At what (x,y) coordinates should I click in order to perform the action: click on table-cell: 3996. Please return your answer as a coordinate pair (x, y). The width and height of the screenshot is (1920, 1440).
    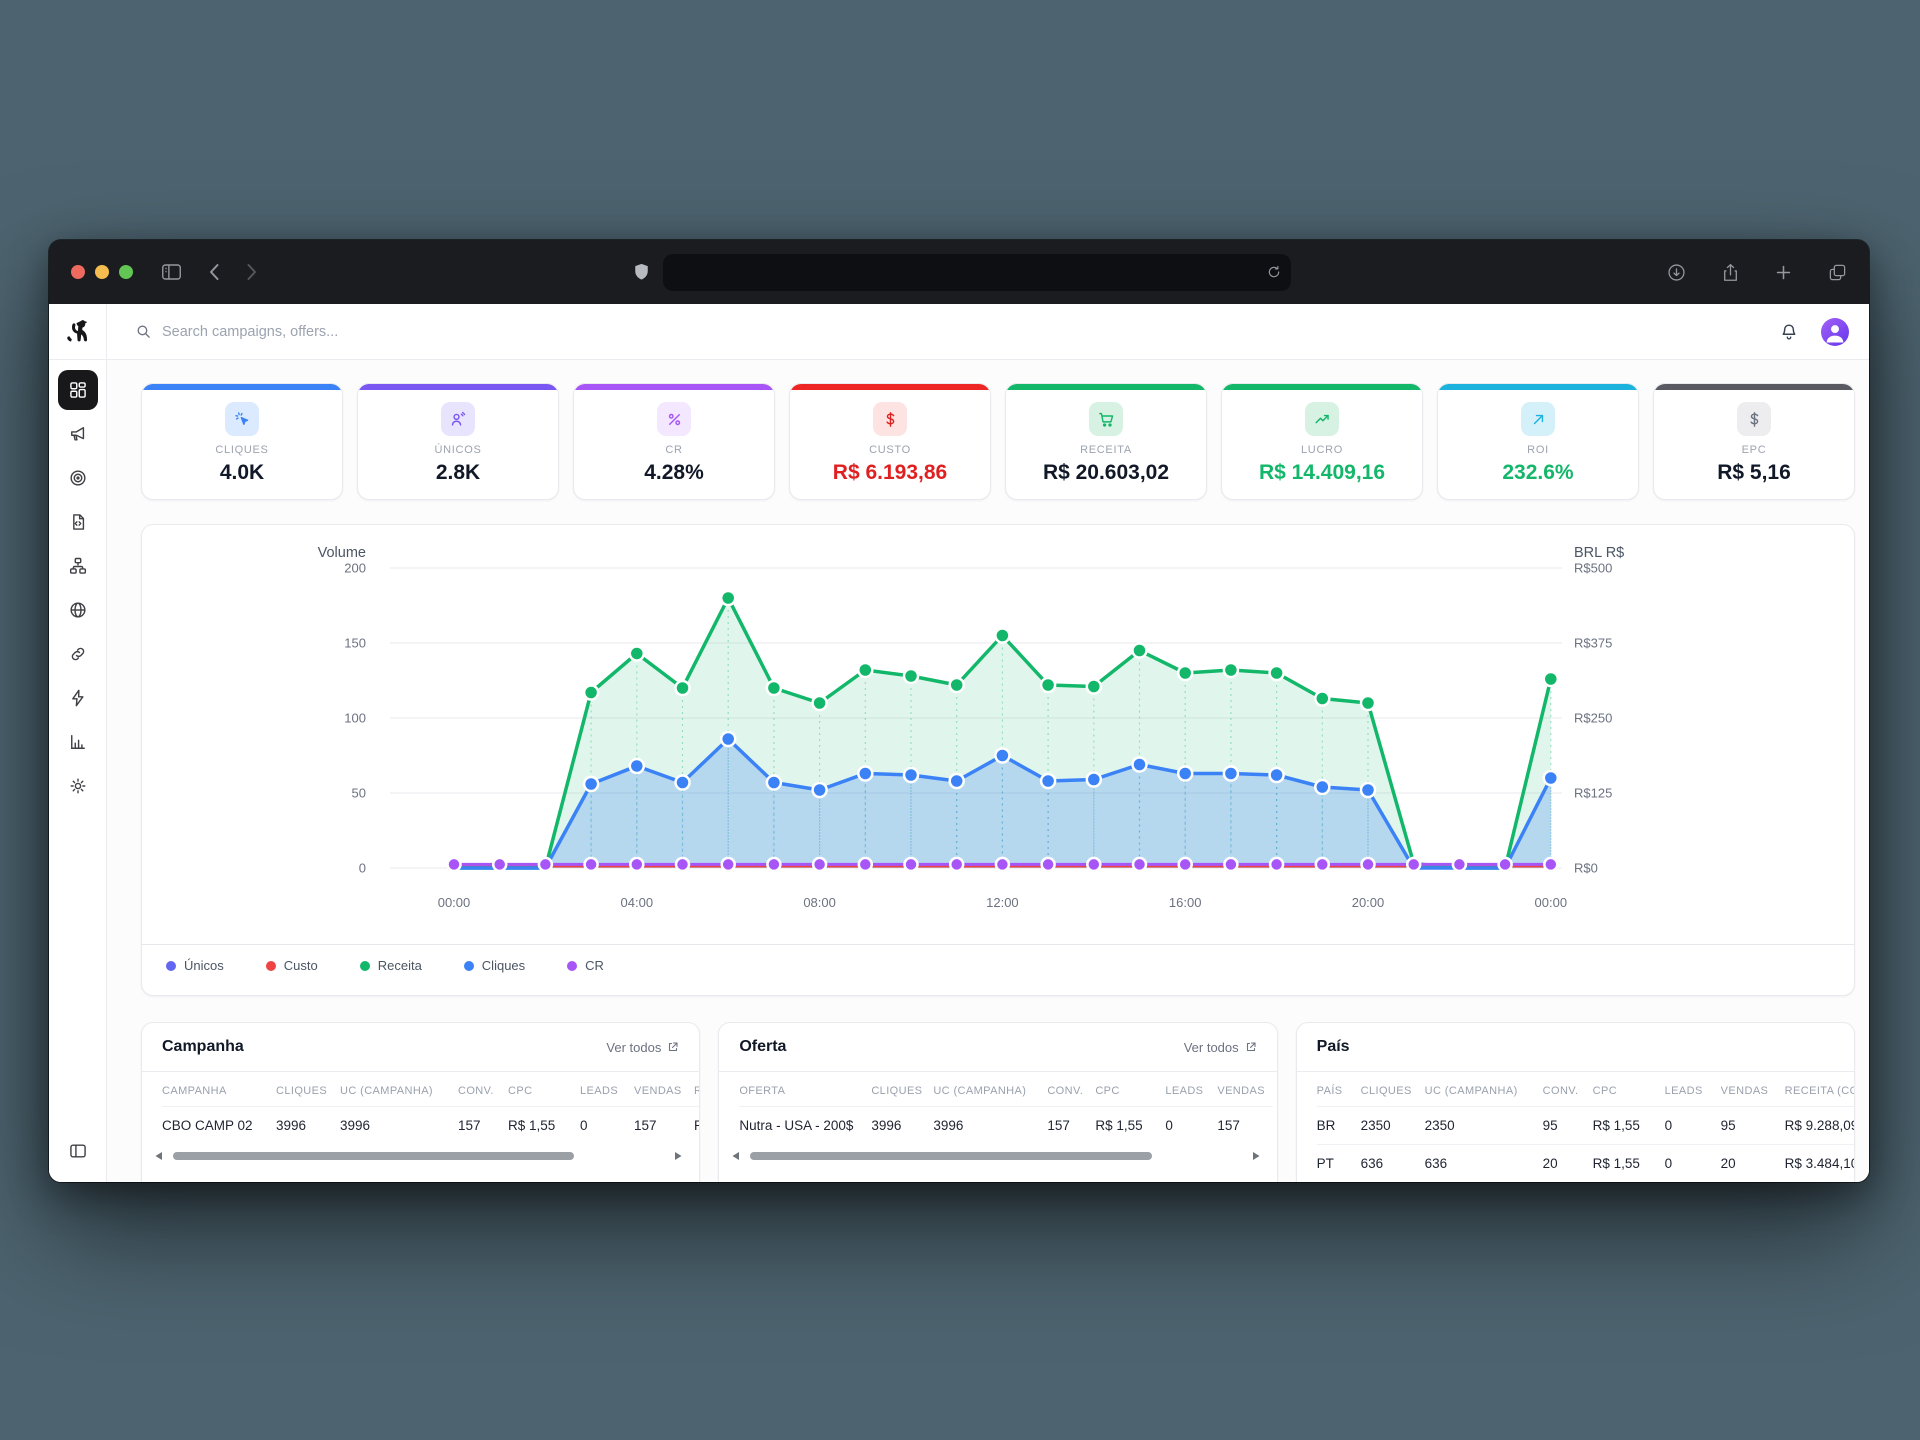
    Looking at the image, I should click on (990, 1125).